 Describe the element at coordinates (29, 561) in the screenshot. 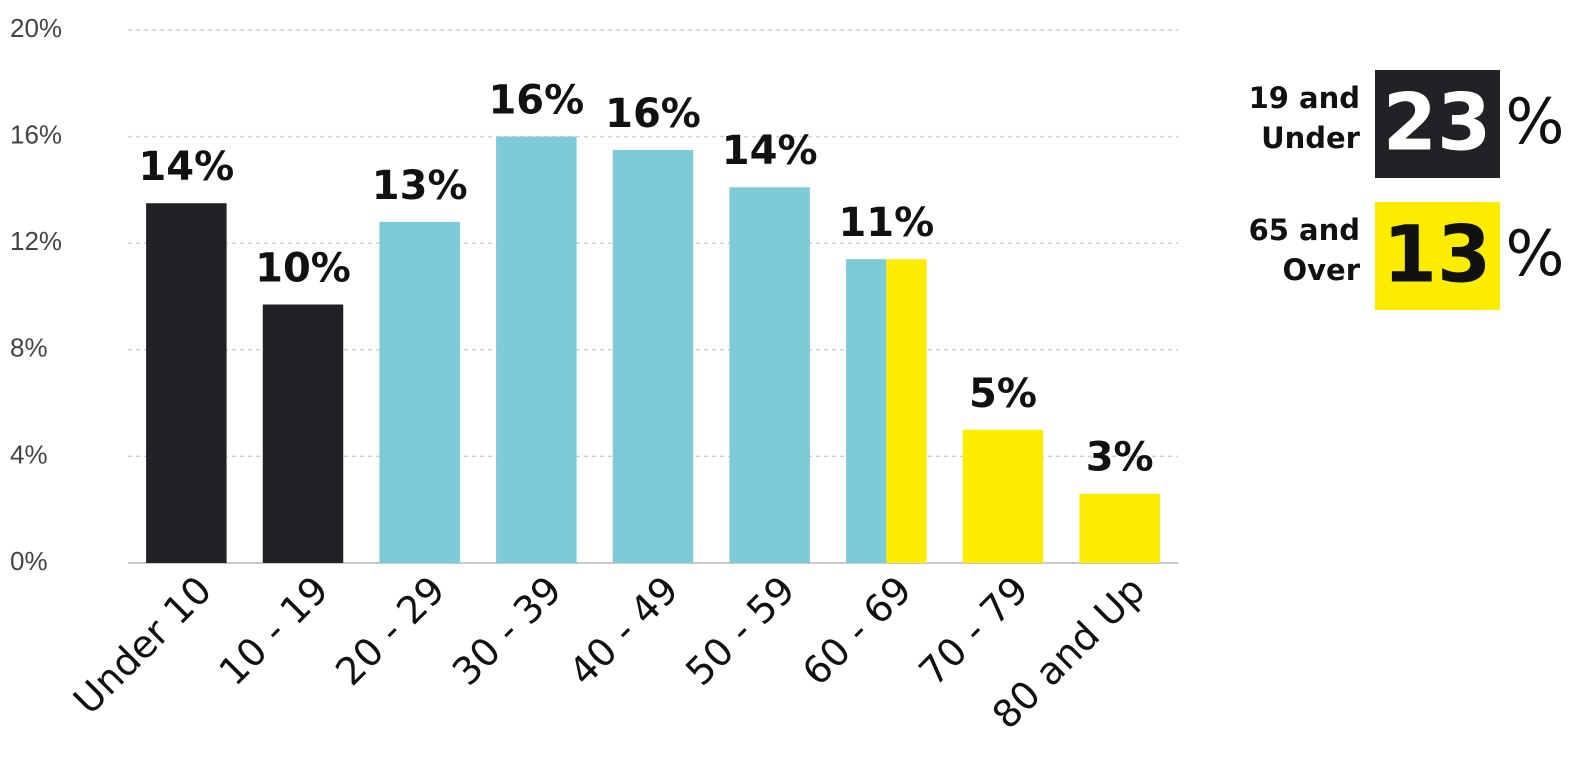

I see `y-tick-label: 0%` at that location.